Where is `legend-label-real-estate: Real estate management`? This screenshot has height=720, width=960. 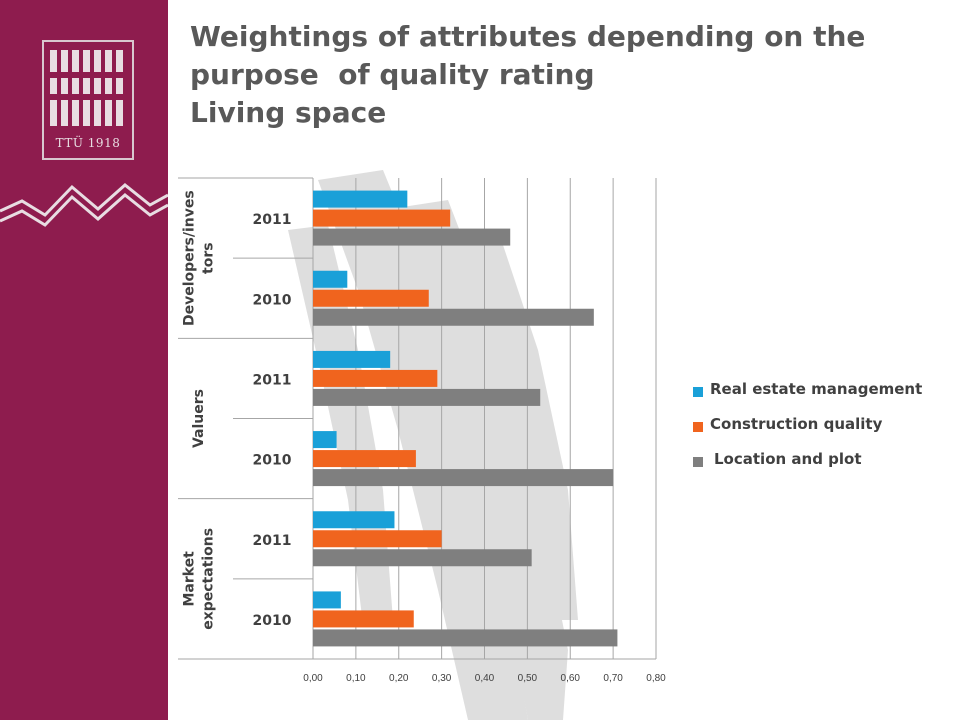
legend-label-real-estate: Real estate management is located at coordinates (816, 389).